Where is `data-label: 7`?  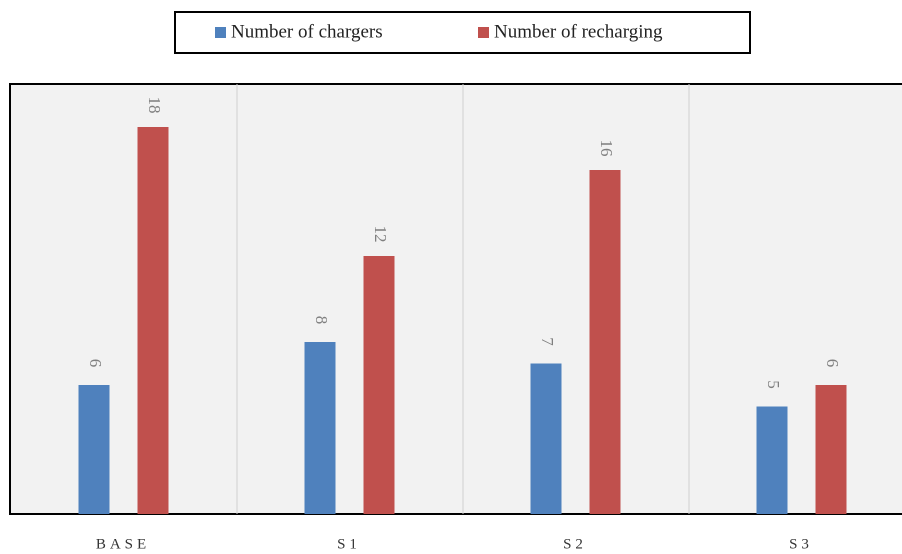
data-label: 7 is located at coordinates (547, 341).